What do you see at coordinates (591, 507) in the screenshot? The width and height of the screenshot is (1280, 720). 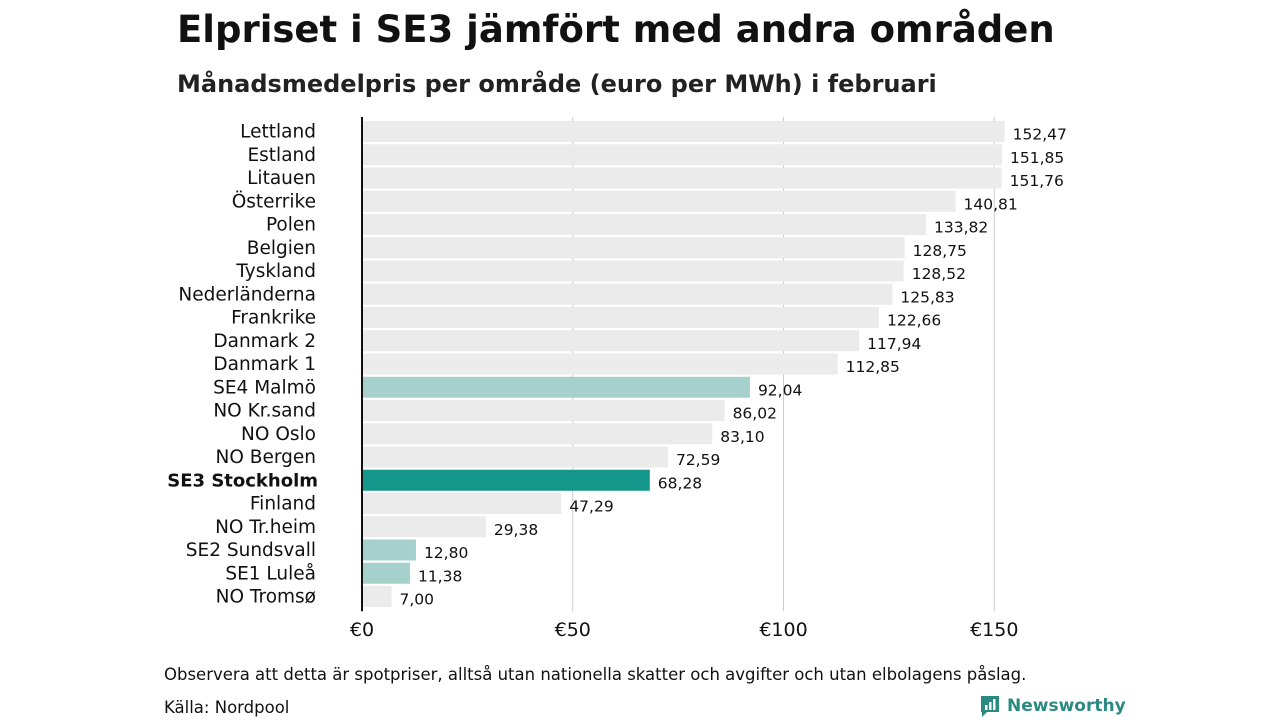 I see `value-label: 47,29` at bounding box center [591, 507].